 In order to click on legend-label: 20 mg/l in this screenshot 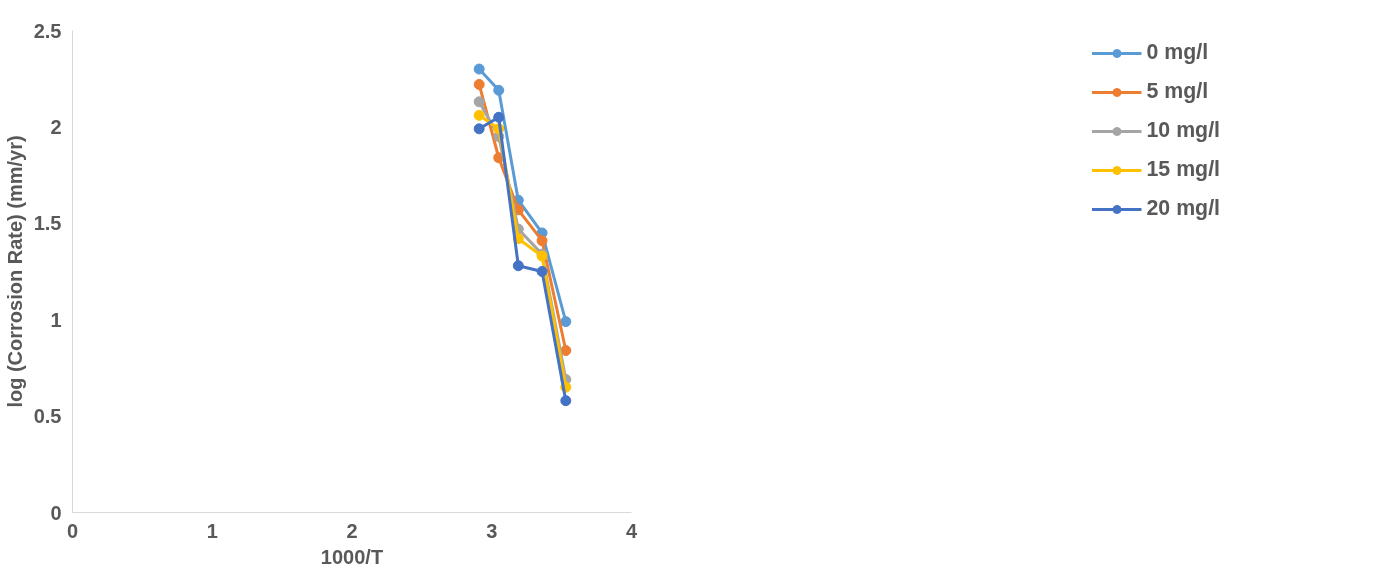, I will do `click(1183, 208)`.